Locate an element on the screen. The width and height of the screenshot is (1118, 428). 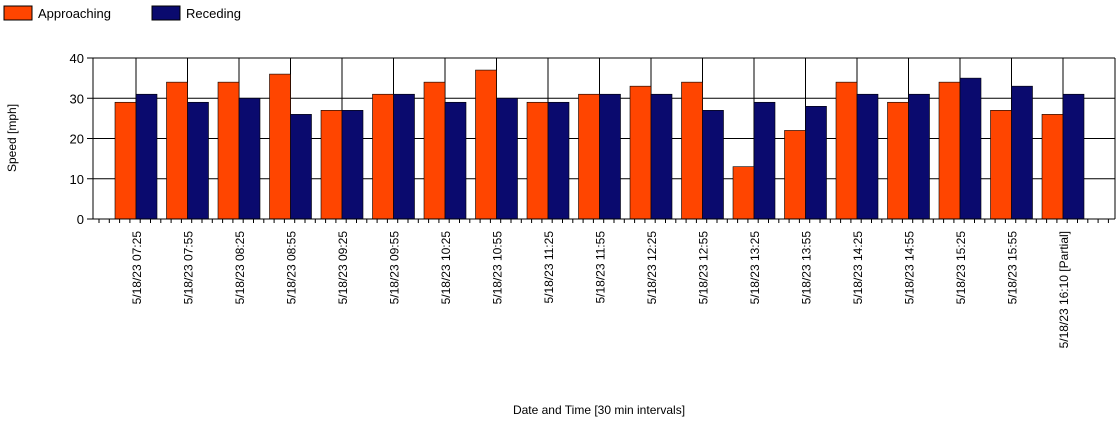
legend: Approaching Receding is located at coordinates (122, 13).